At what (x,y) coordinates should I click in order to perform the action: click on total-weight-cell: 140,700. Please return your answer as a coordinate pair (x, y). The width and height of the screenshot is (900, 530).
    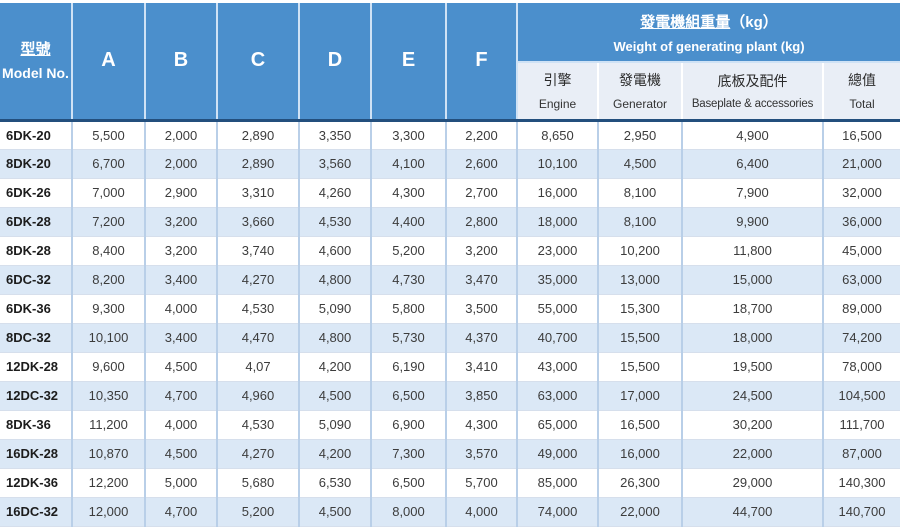
    Looking at the image, I should click on (861, 512).